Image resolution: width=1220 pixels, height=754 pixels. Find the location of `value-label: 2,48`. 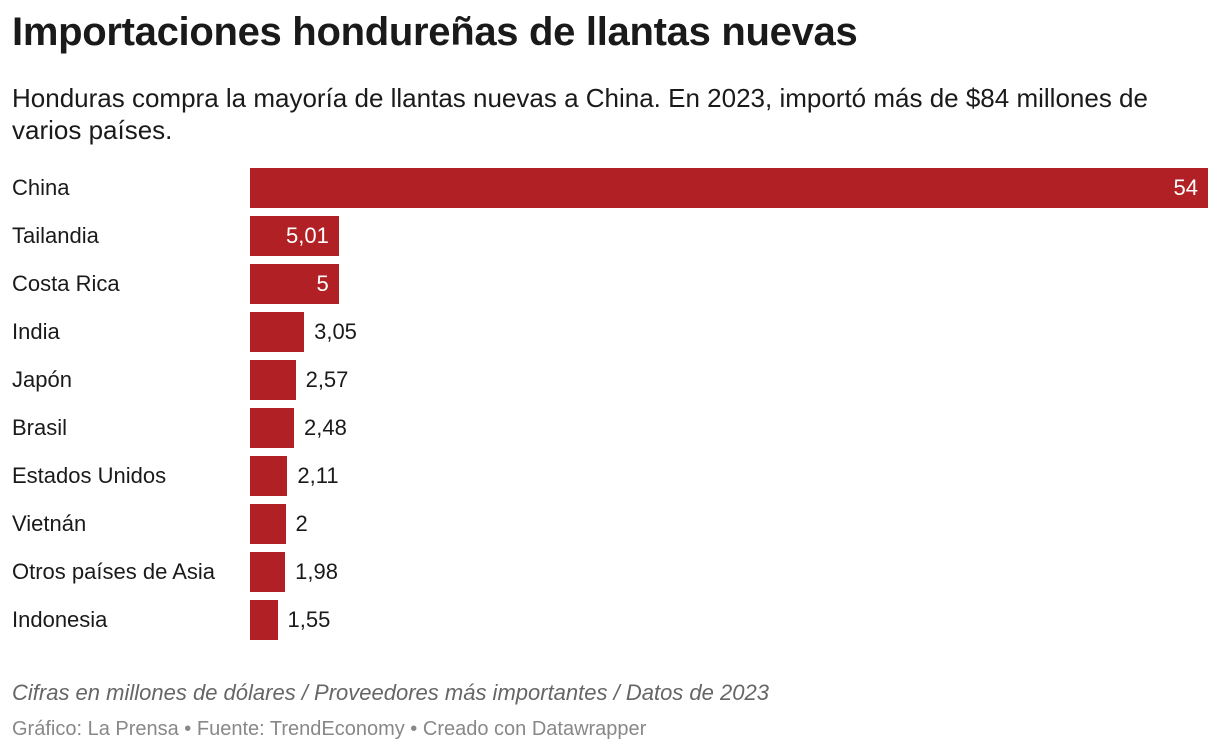

value-label: 2,48 is located at coordinates (325, 427).